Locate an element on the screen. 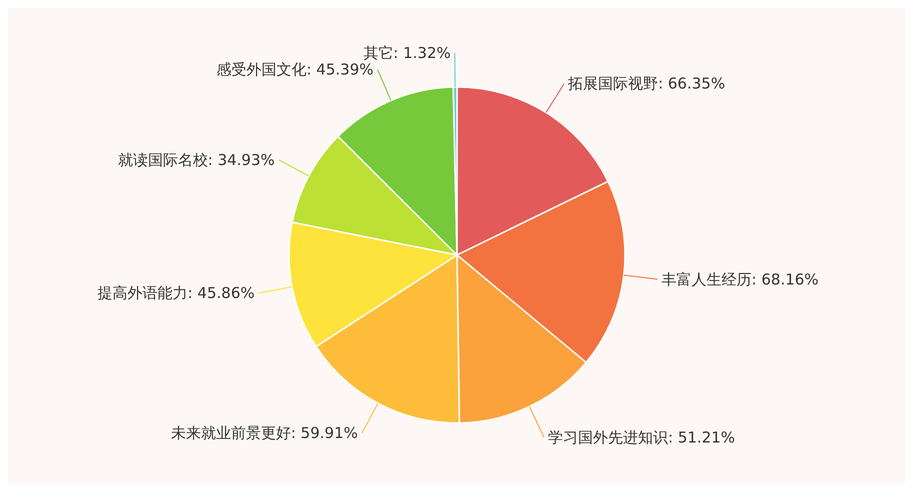  slice-label: 学习国外先进知识: 51.21% is located at coordinates (642, 437).